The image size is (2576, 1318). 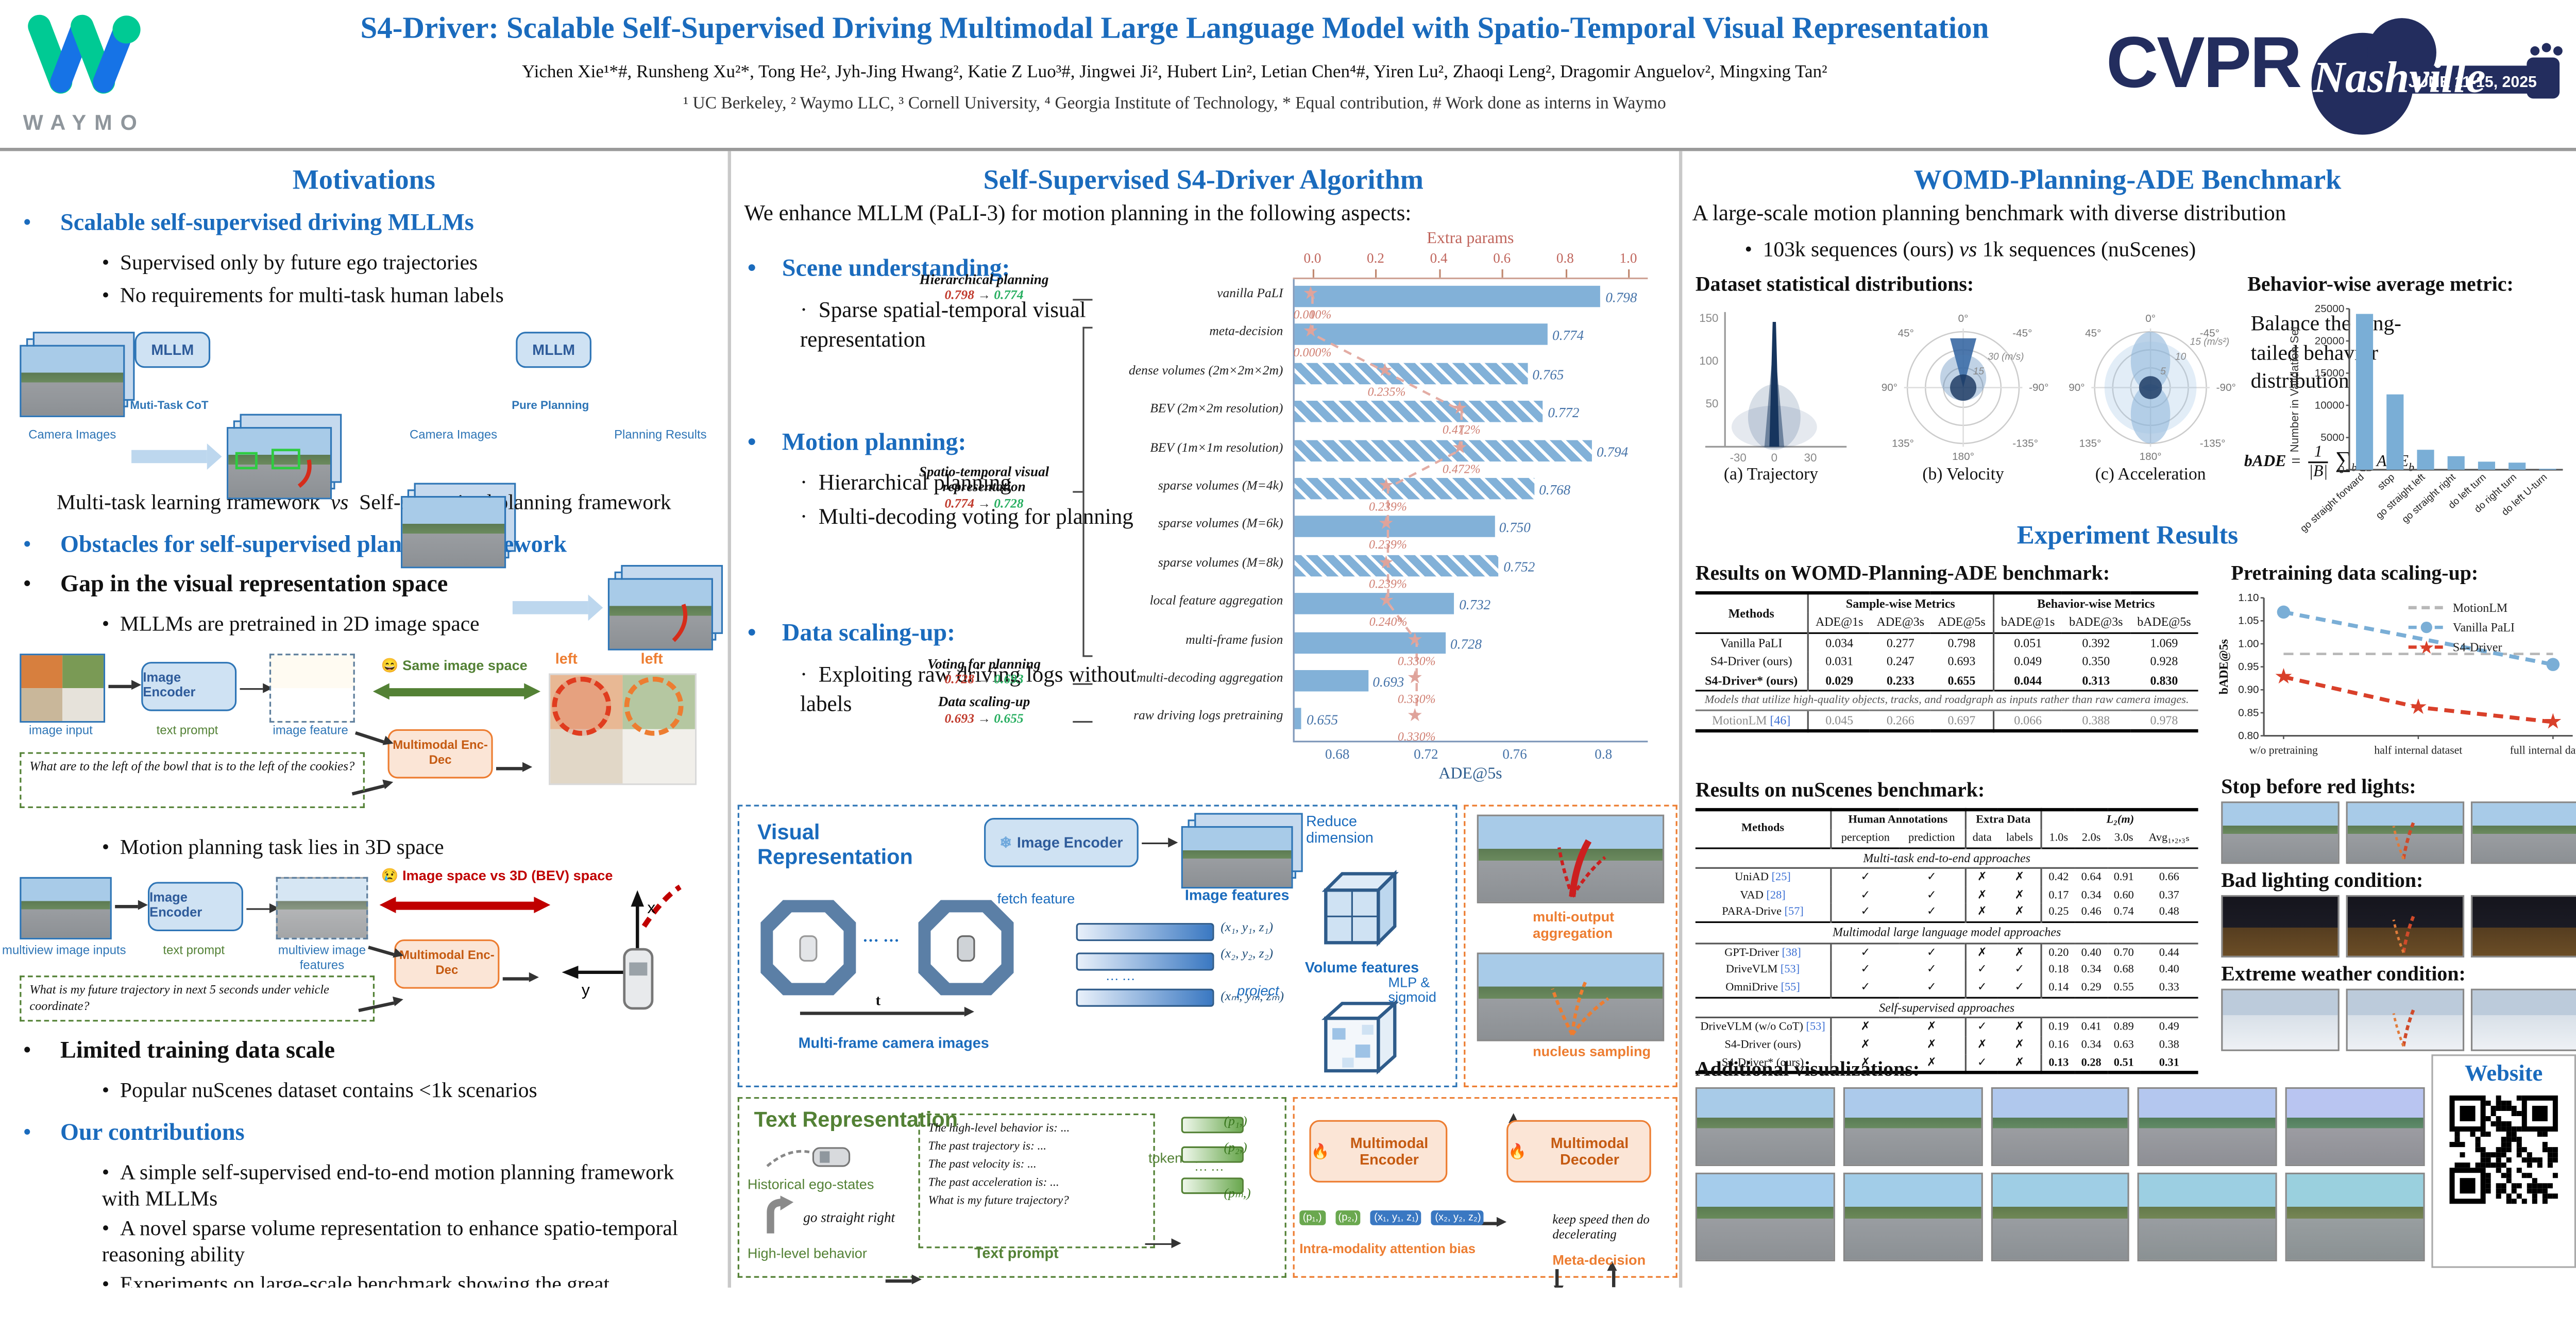 I want to click on aspect-1-title-row: • Scene understanding:, so click(x=878, y=269).